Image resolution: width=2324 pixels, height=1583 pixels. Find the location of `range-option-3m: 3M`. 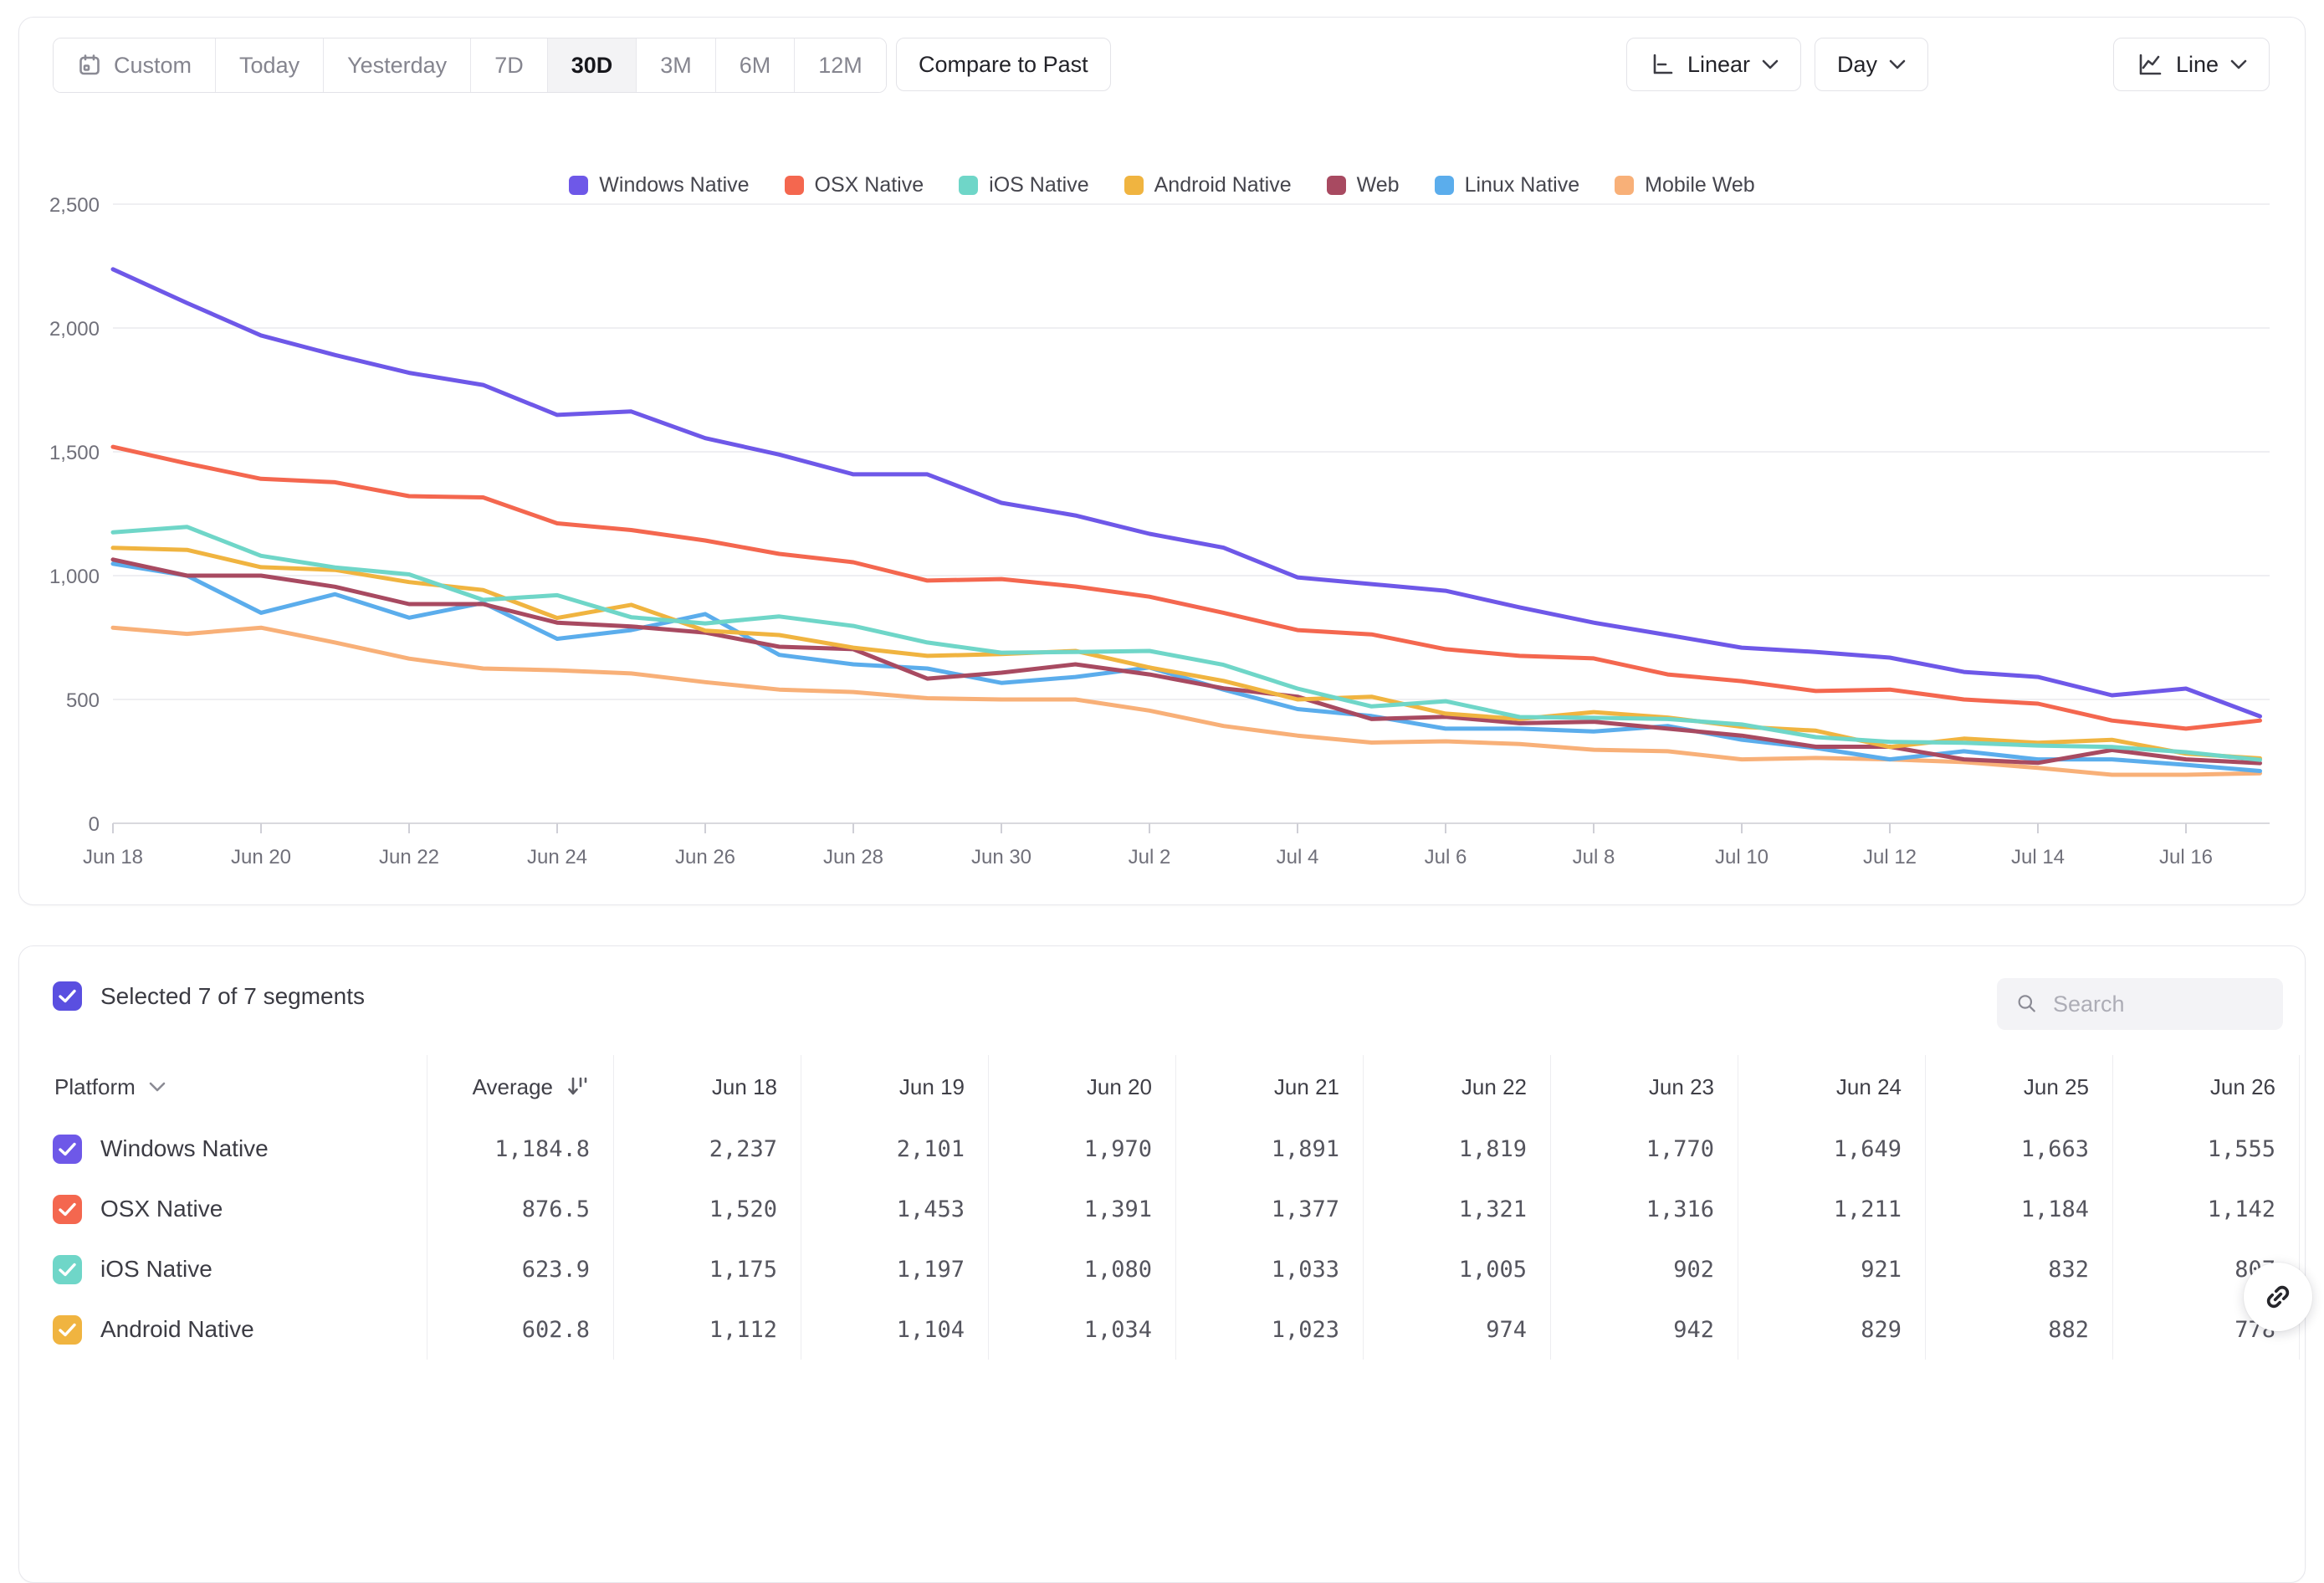

range-option-3m: 3M is located at coordinates (677, 65).